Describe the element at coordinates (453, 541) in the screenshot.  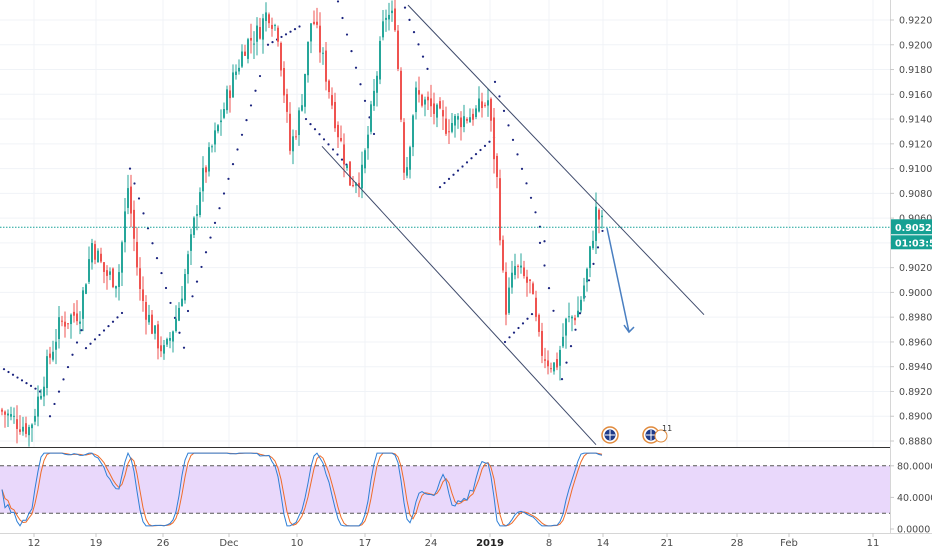
I see `time-axis-ticks: 12 19 26 Dec 10 17 24 2019 8 14 21 28 Feb 11` at that location.